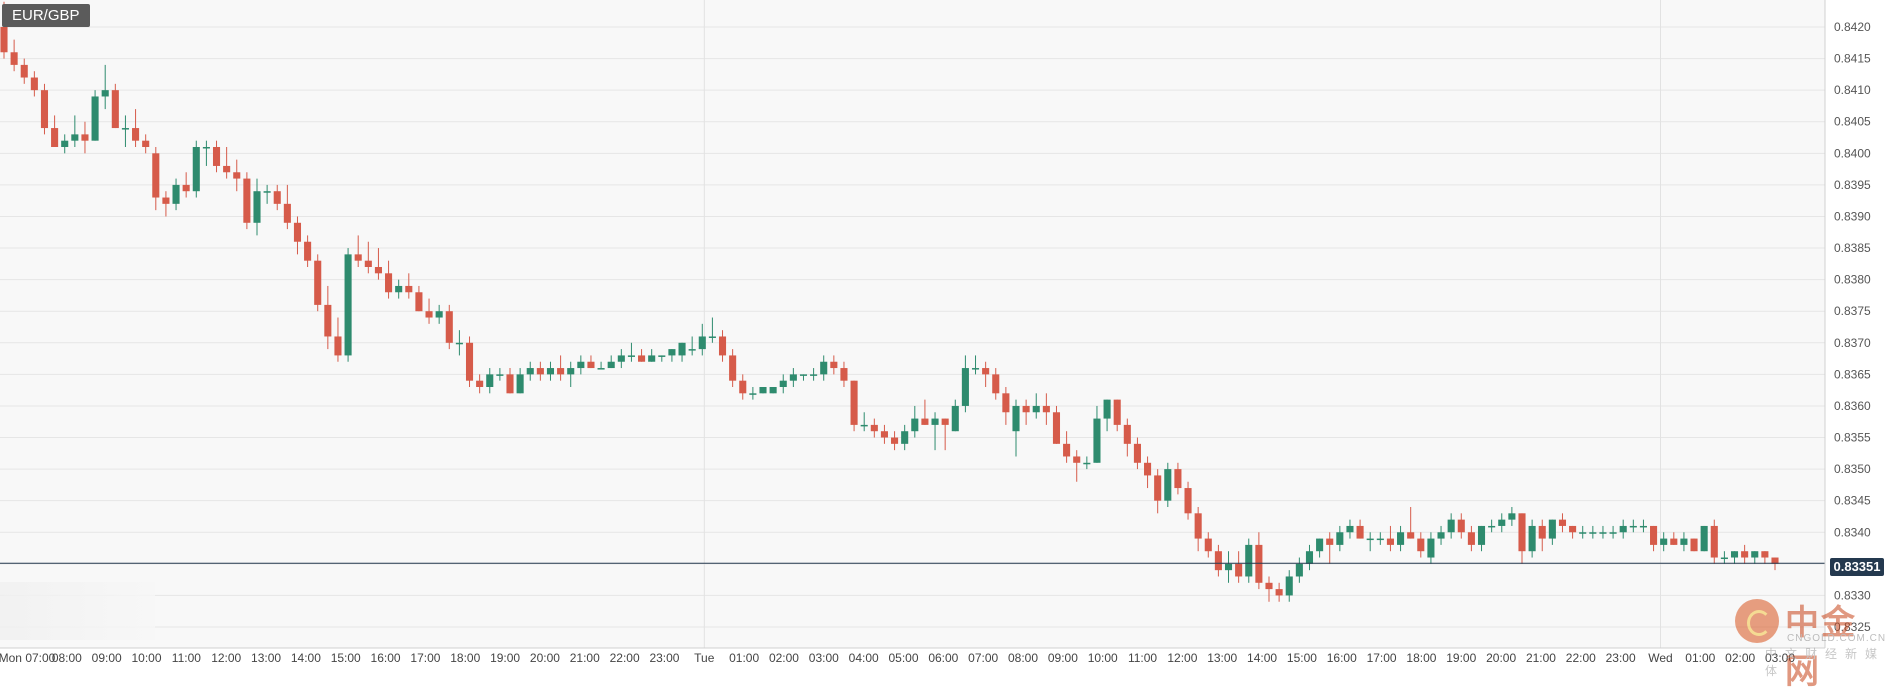  I want to click on y-tick-label: 0.8385, so click(1852, 248).